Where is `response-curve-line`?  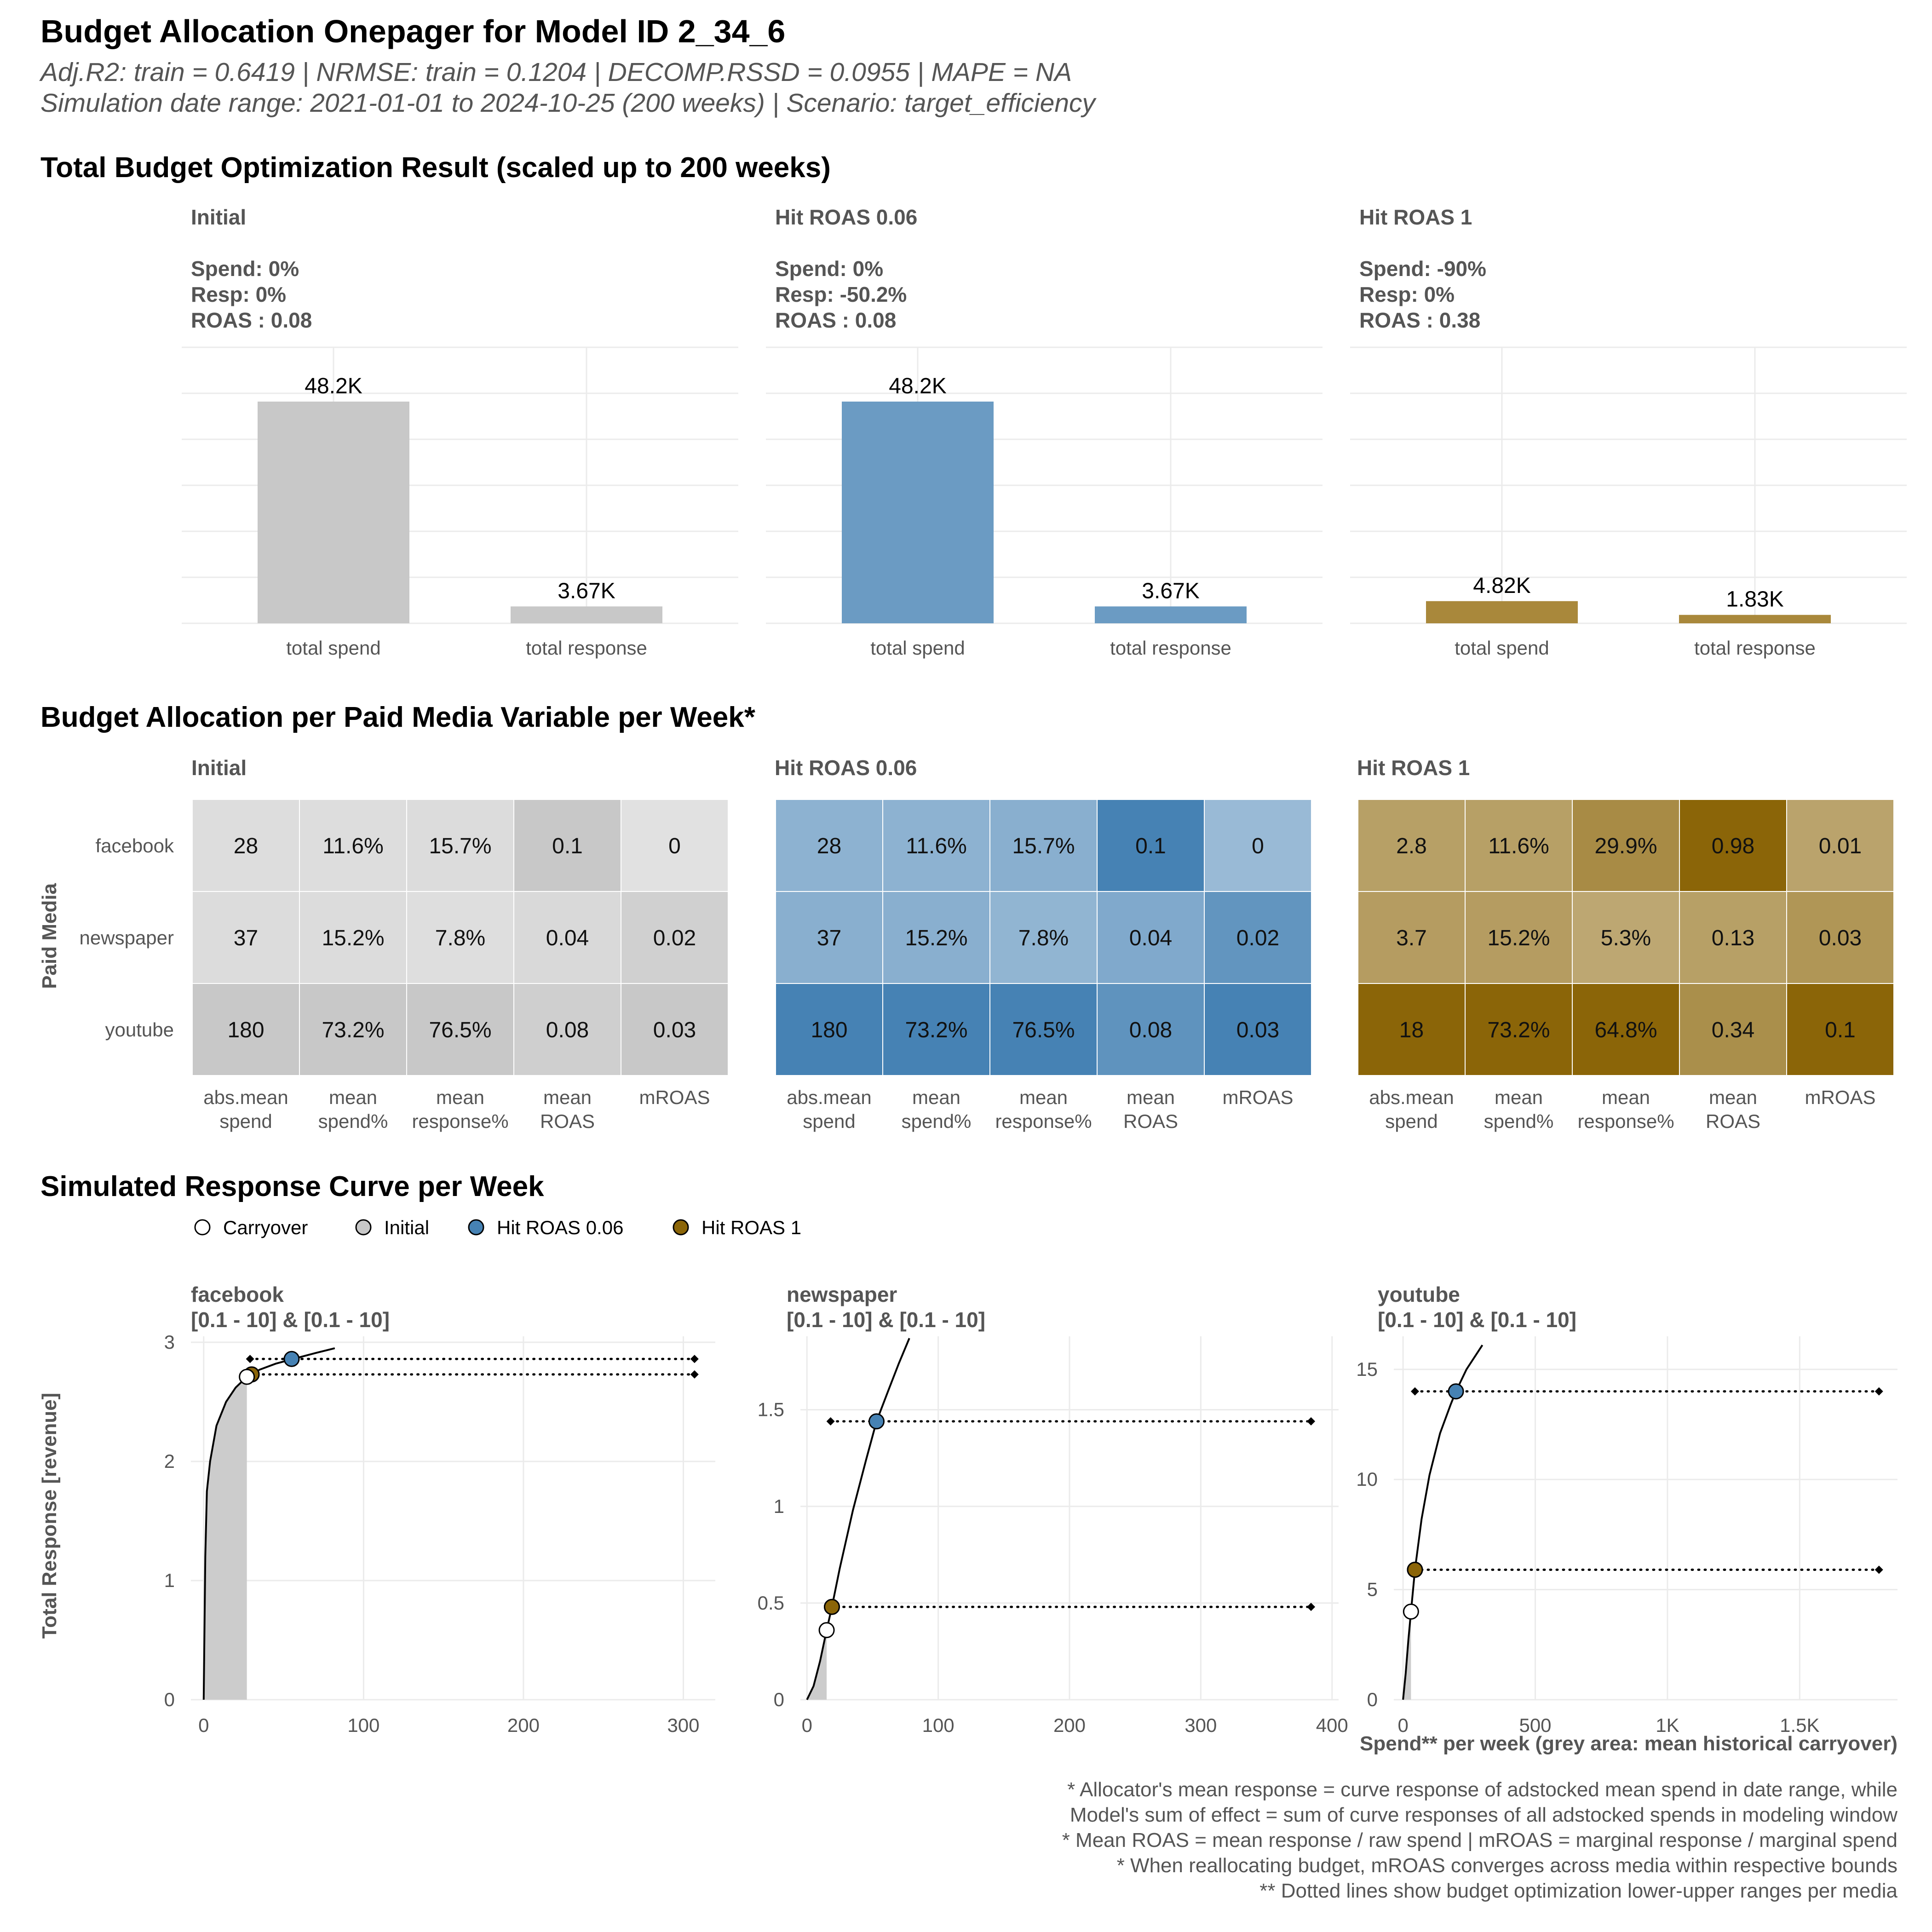 response-curve-line is located at coordinates (1443, 1522).